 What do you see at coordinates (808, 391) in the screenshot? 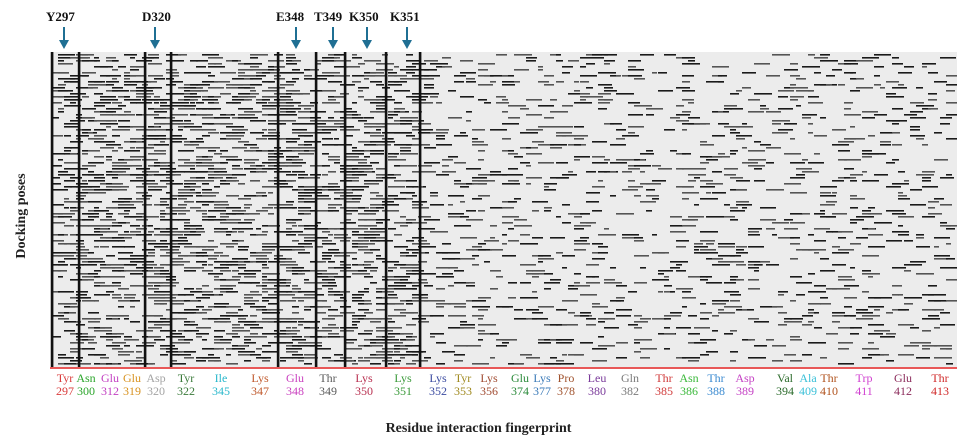
I see `residue-number: 409` at bounding box center [808, 391].